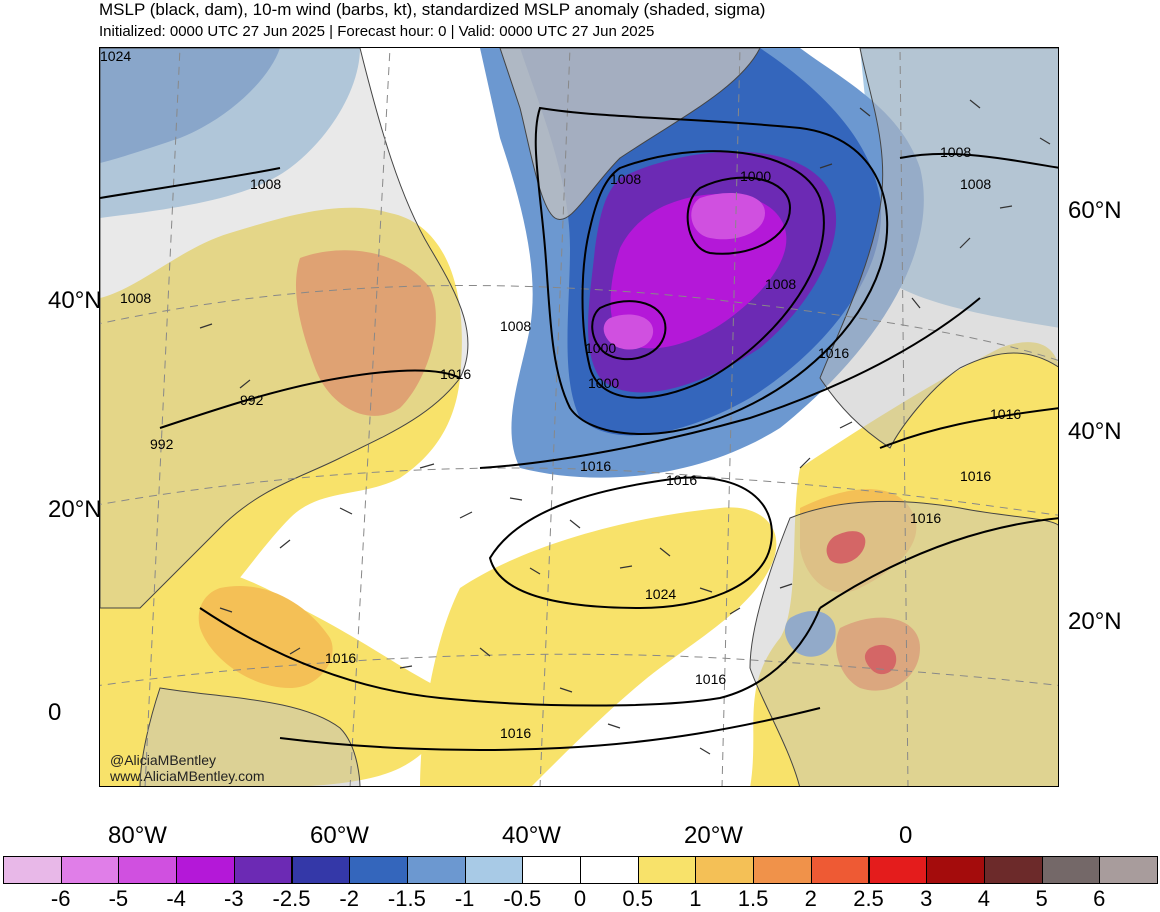 This screenshot has height=912, width=1160. Describe the element at coordinates (137, 835) in the screenshot. I see `lon-label: 80°W` at that location.